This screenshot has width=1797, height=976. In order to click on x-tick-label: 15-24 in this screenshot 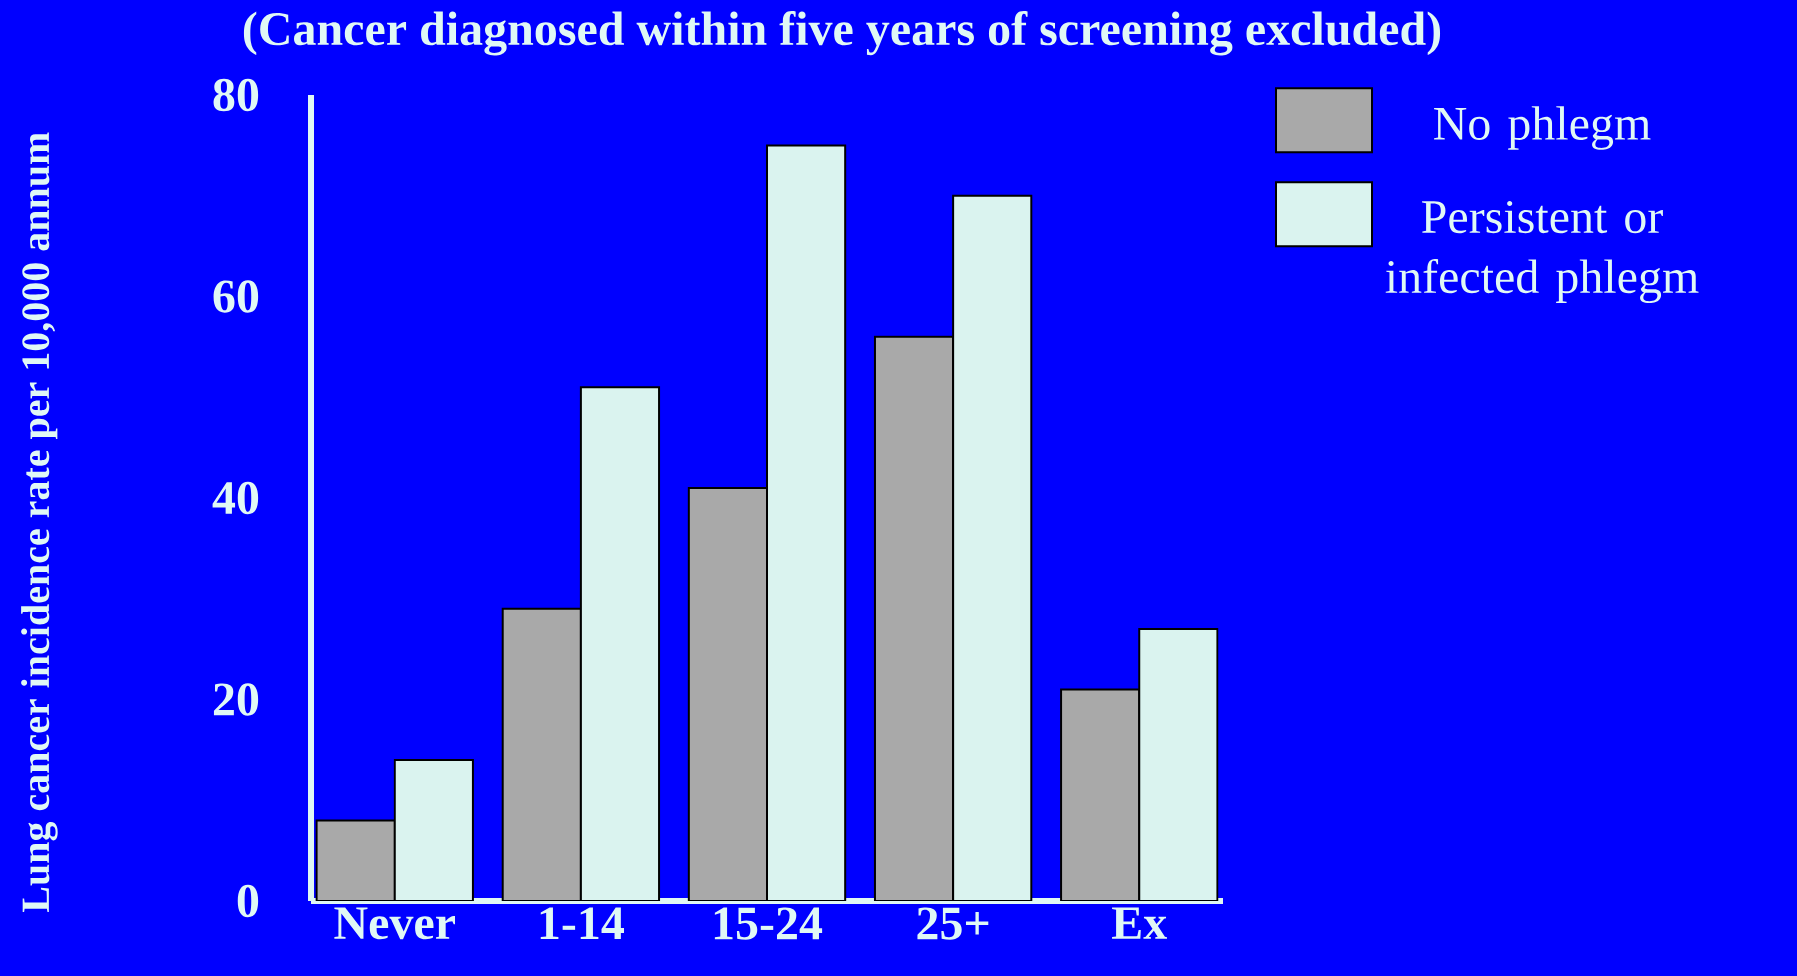, I will do `click(768, 923)`.